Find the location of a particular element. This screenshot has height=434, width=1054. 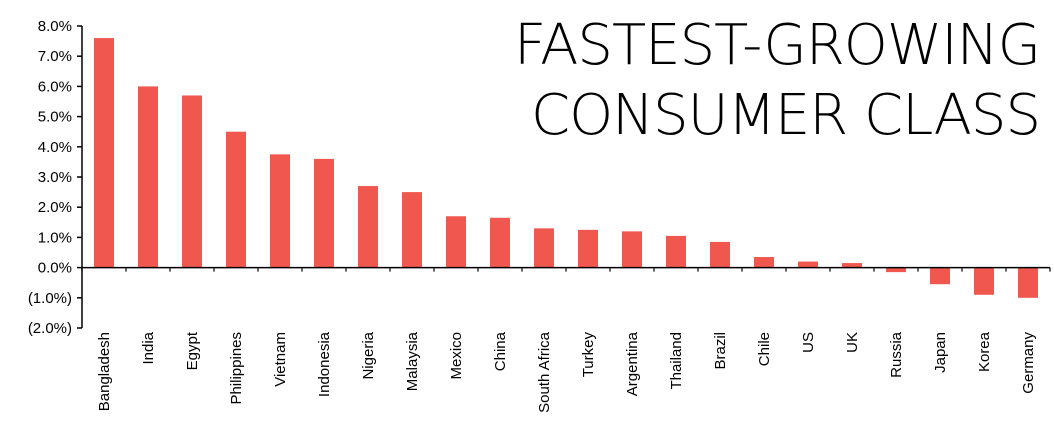

bar-brazil is located at coordinates (720, 254).